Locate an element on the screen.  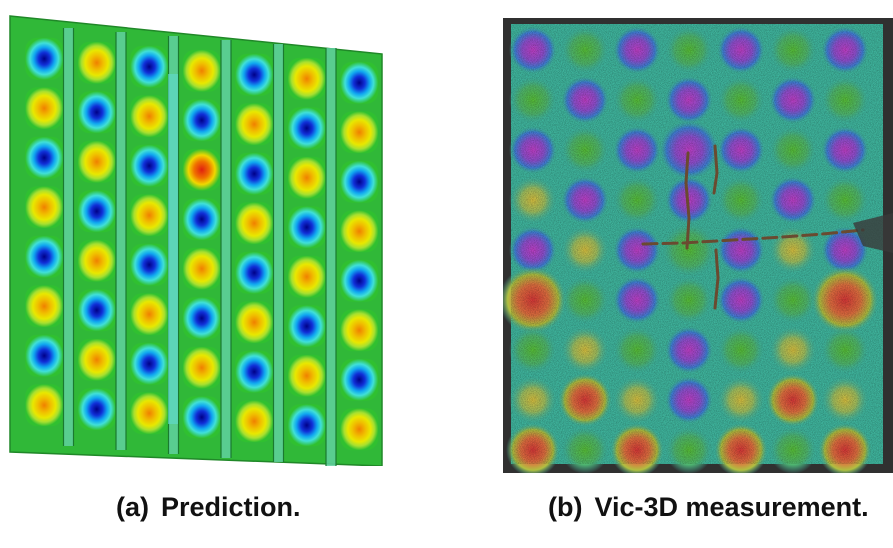
crack-vertical is located at coordinates (687, 200).